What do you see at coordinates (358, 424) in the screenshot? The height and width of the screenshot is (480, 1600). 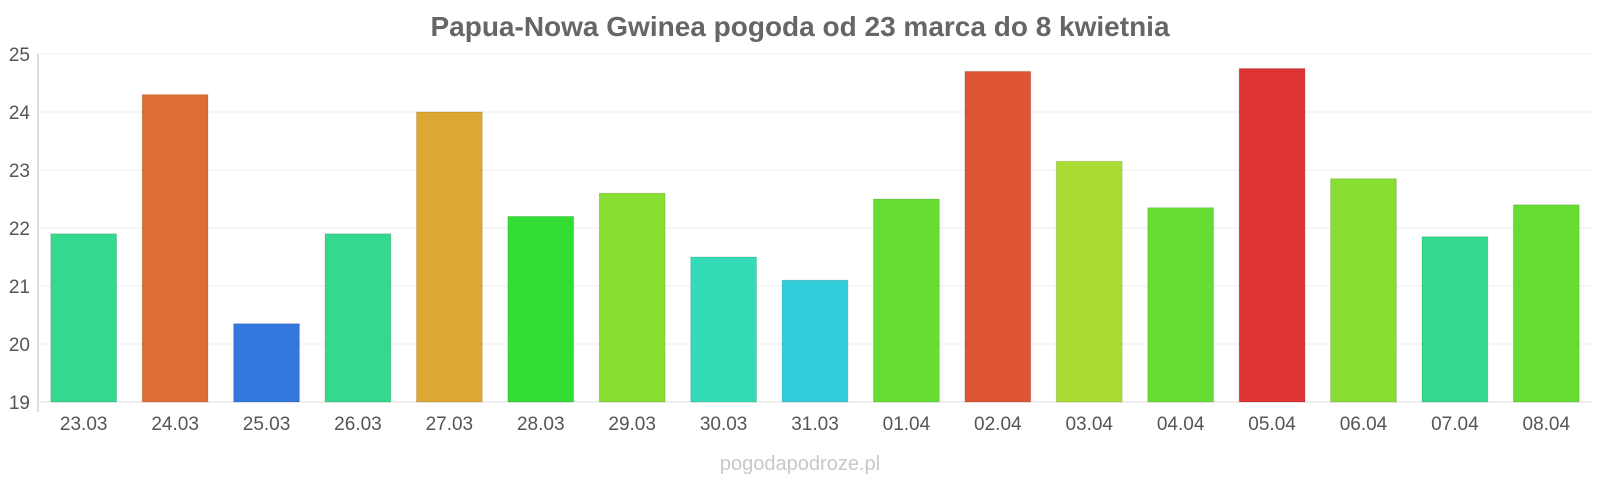 I see `x-tick-label: 26.03` at bounding box center [358, 424].